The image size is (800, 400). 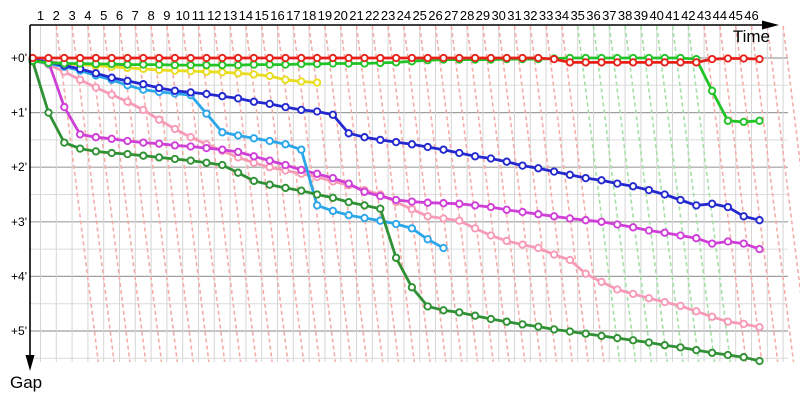 What do you see at coordinates (625, 15) in the screenshot?
I see `x-tick-label: 38` at bounding box center [625, 15].